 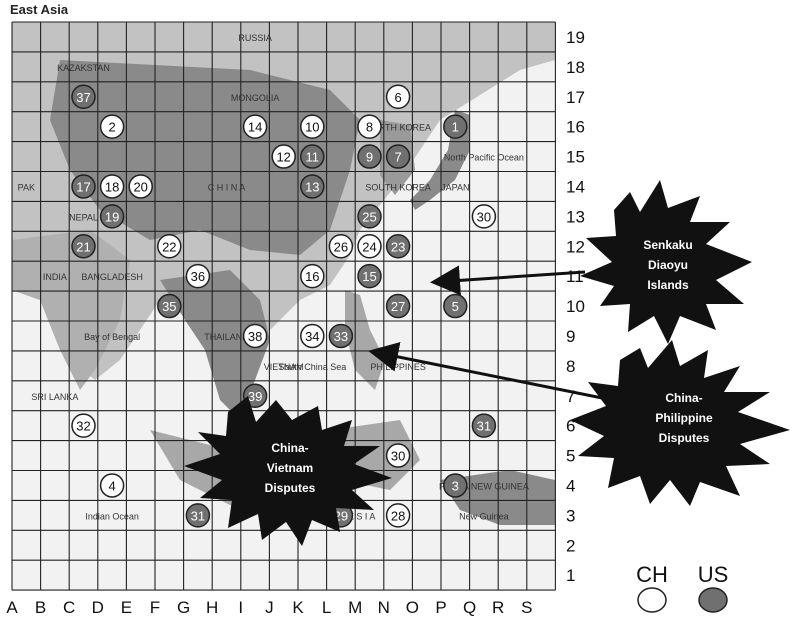 I want to click on marker-label-10: 10, so click(x=312, y=127).